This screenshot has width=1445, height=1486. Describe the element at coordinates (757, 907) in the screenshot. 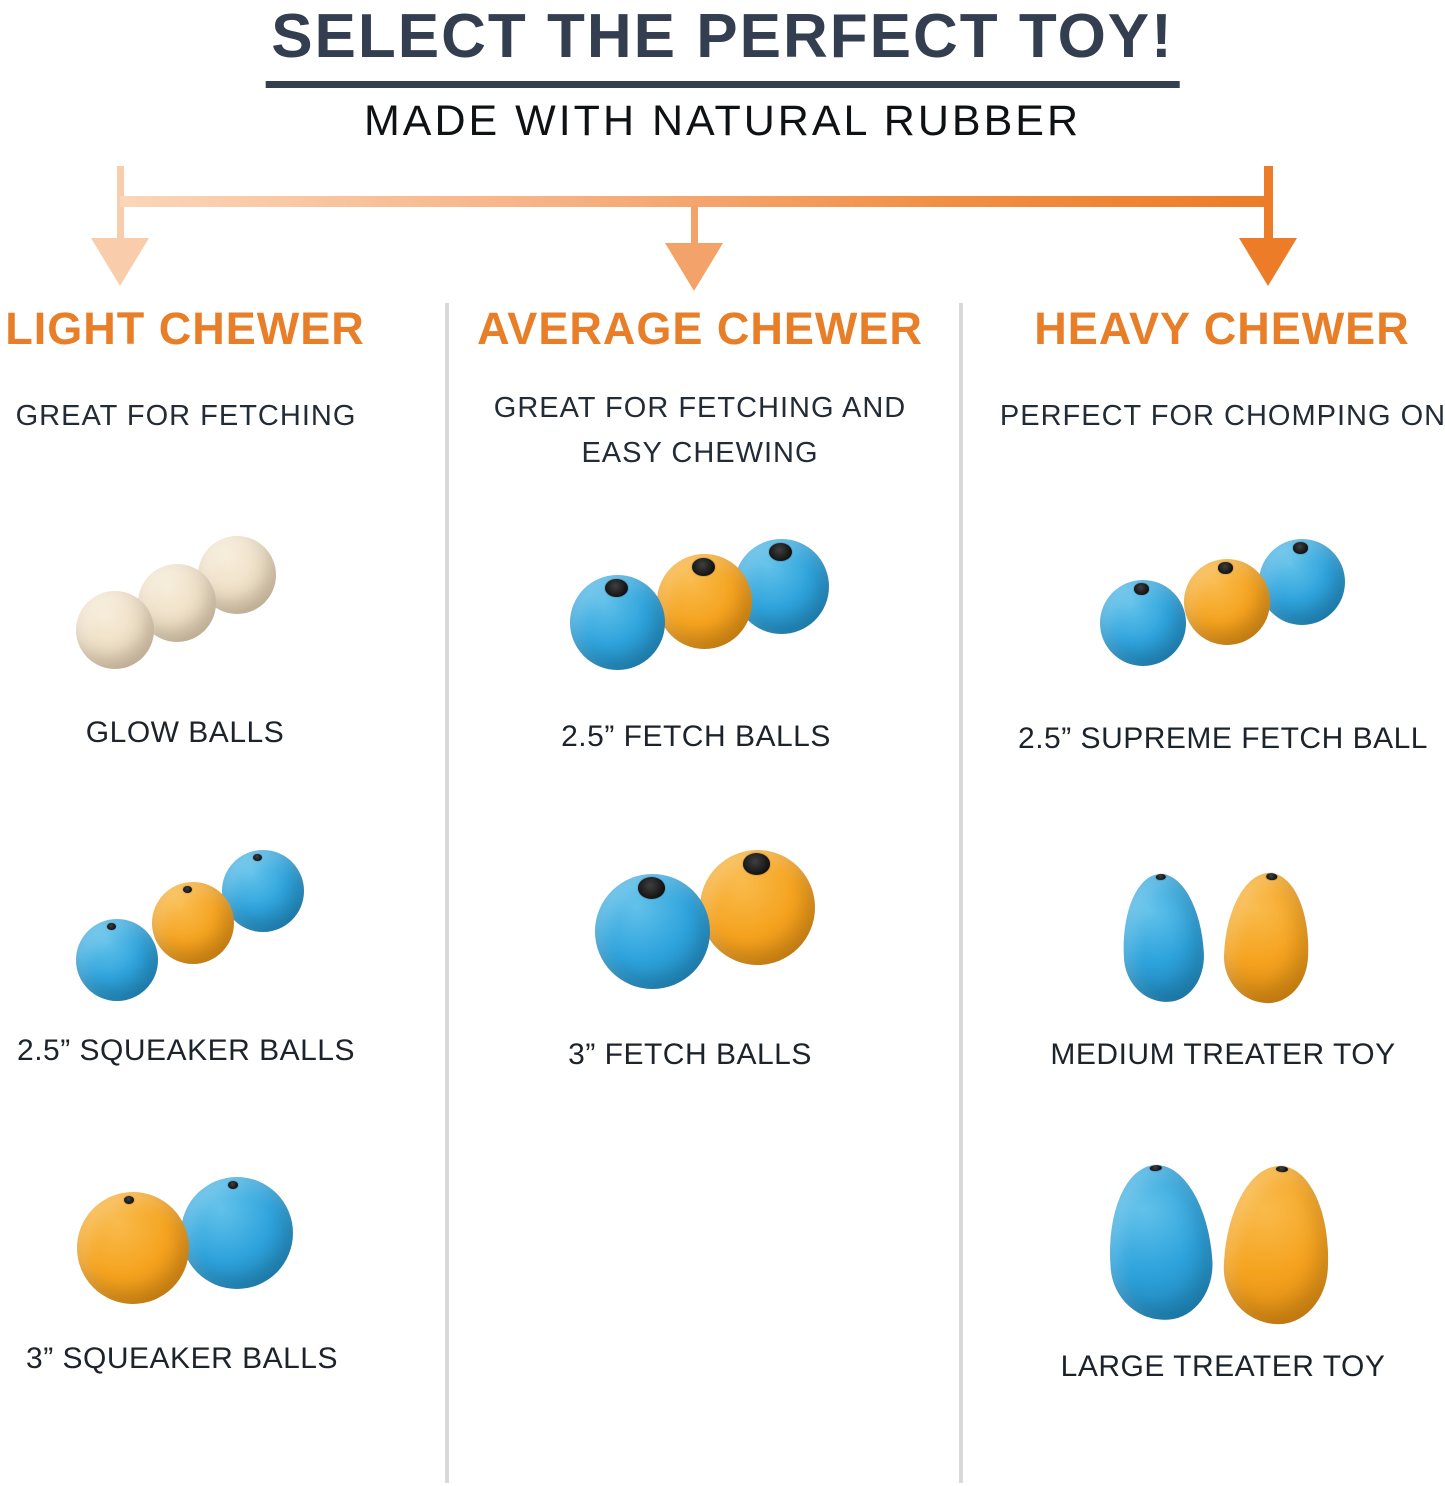

I see `fetch-ball-orange-large` at that location.